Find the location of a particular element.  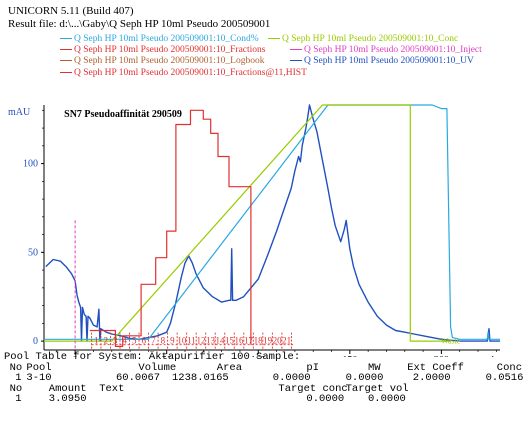

chart-title: SN7 Pseudoaffinität 290509 is located at coordinates (123, 114).